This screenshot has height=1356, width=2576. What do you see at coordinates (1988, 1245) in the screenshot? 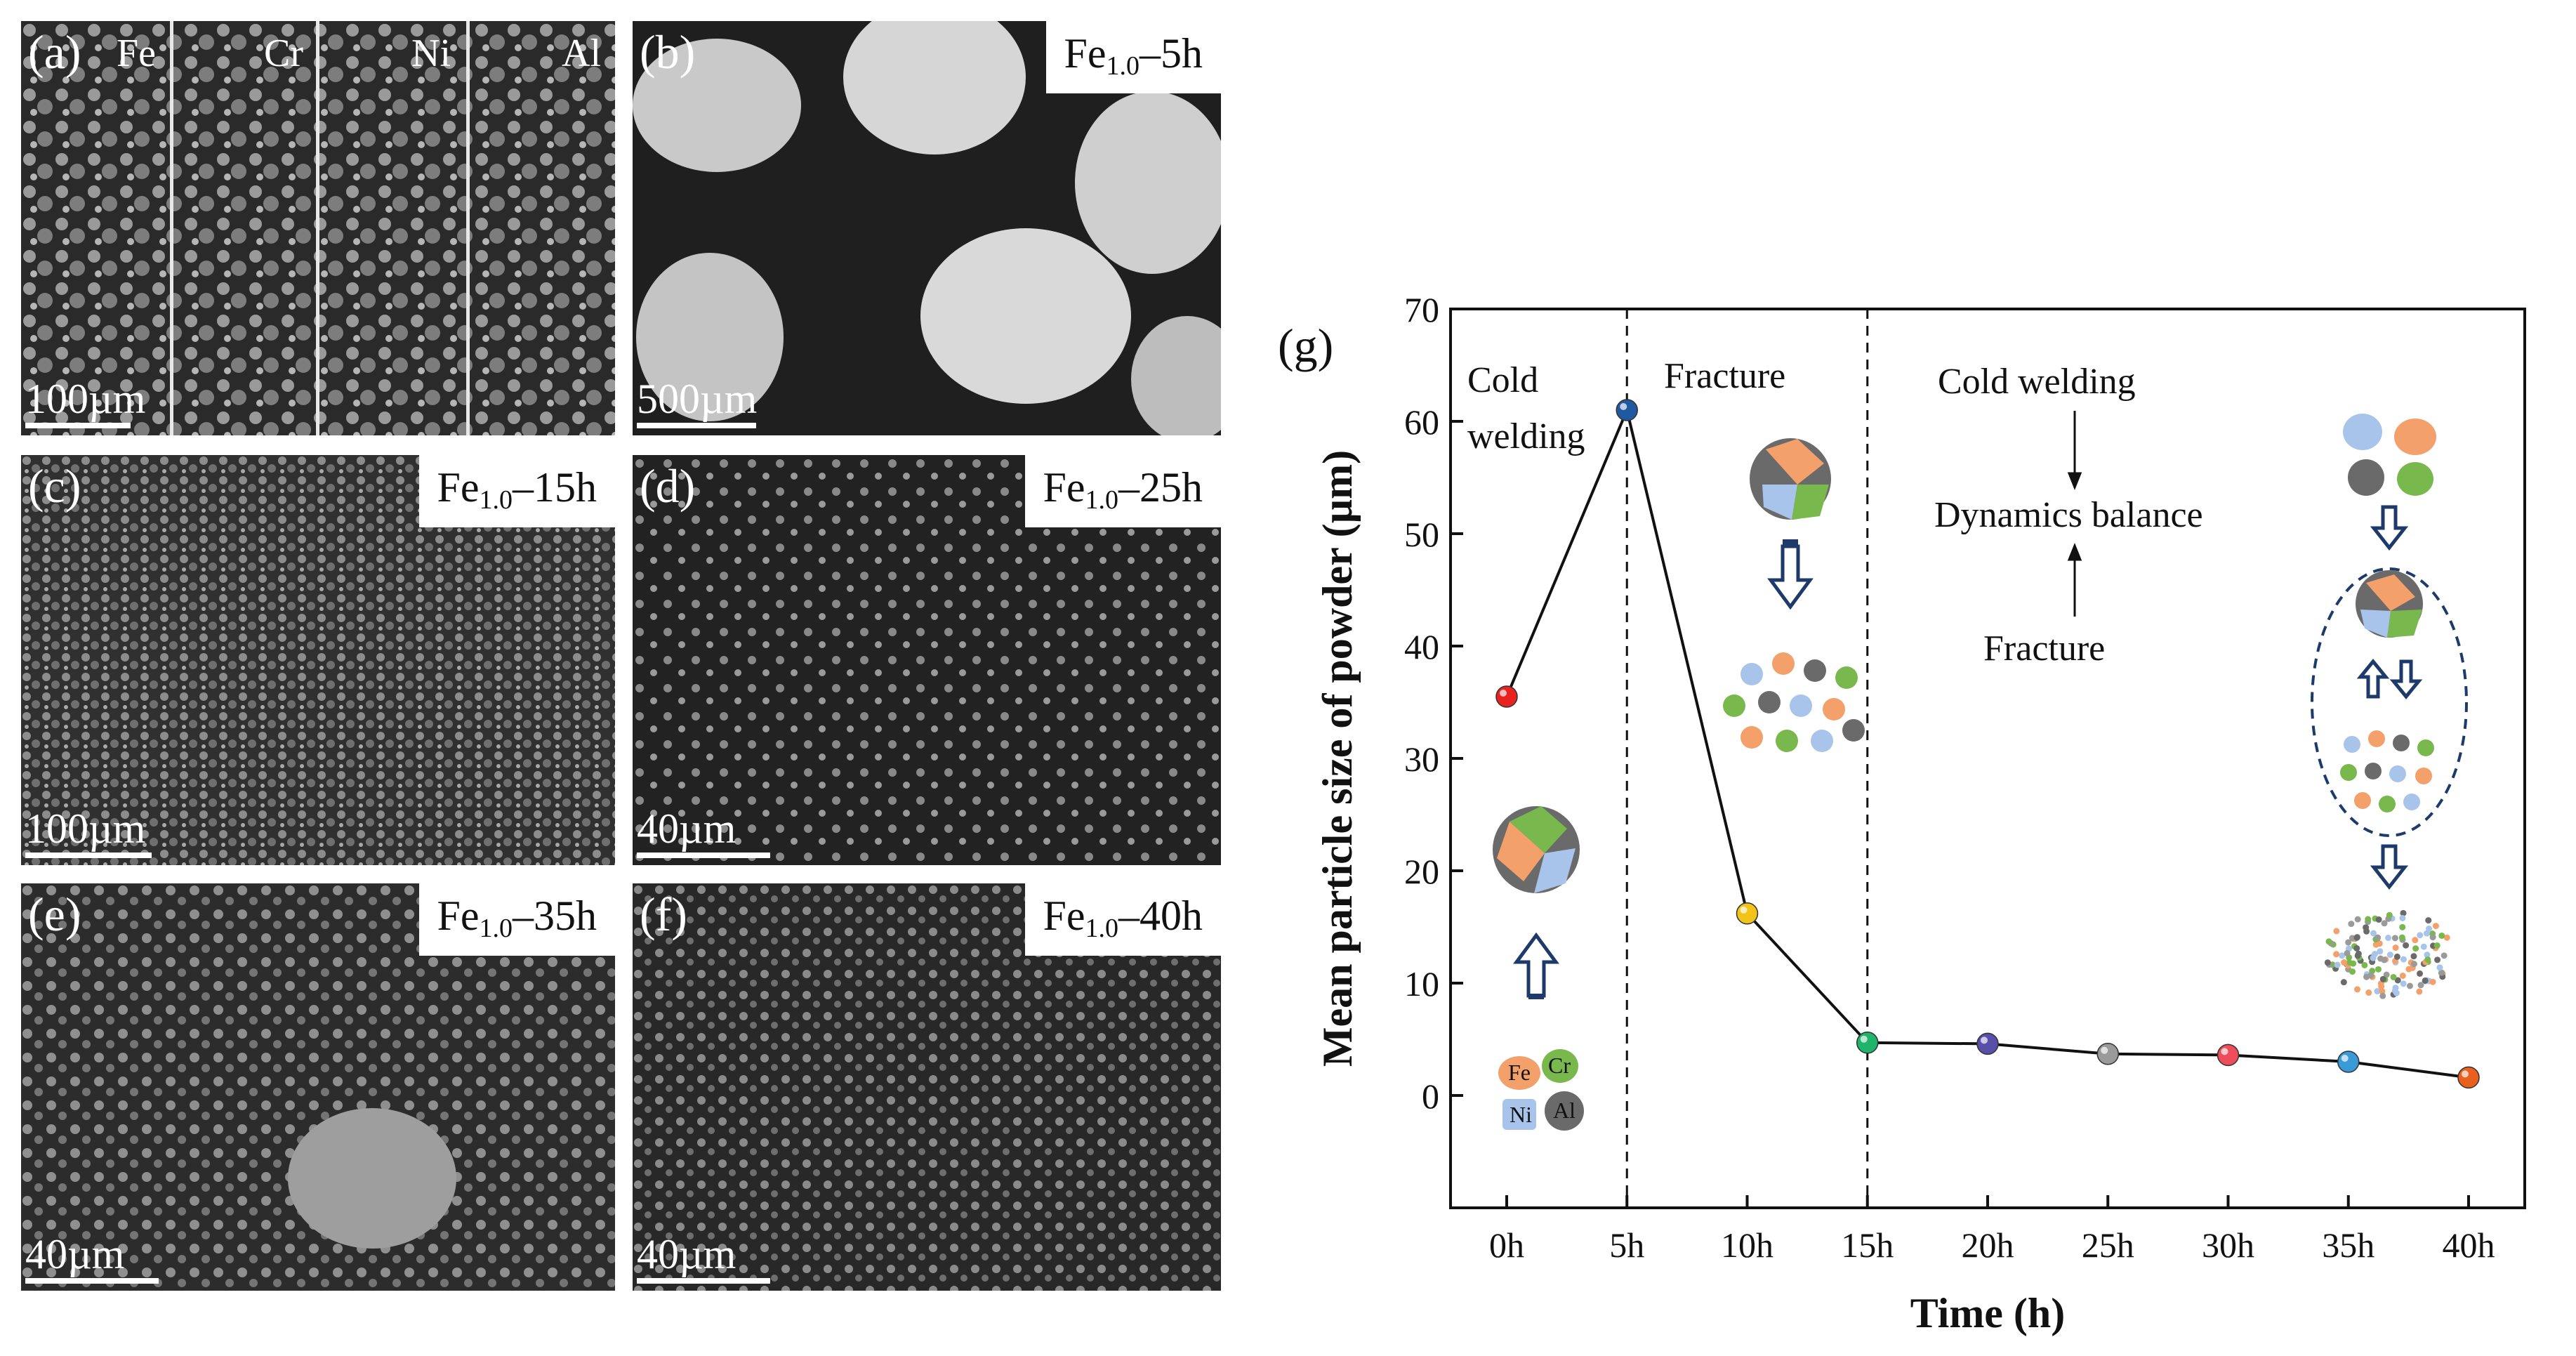
I see `x-tick-label: 20h` at bounding box center [1988, 1245].